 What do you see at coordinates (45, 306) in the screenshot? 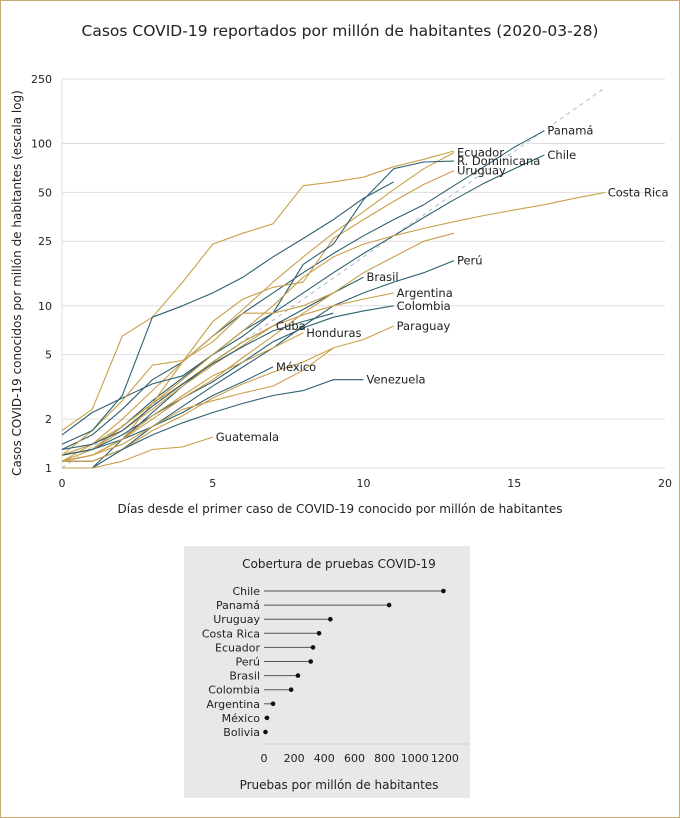
I see `y-tick-label: 10` at bounding box center [45, 306].